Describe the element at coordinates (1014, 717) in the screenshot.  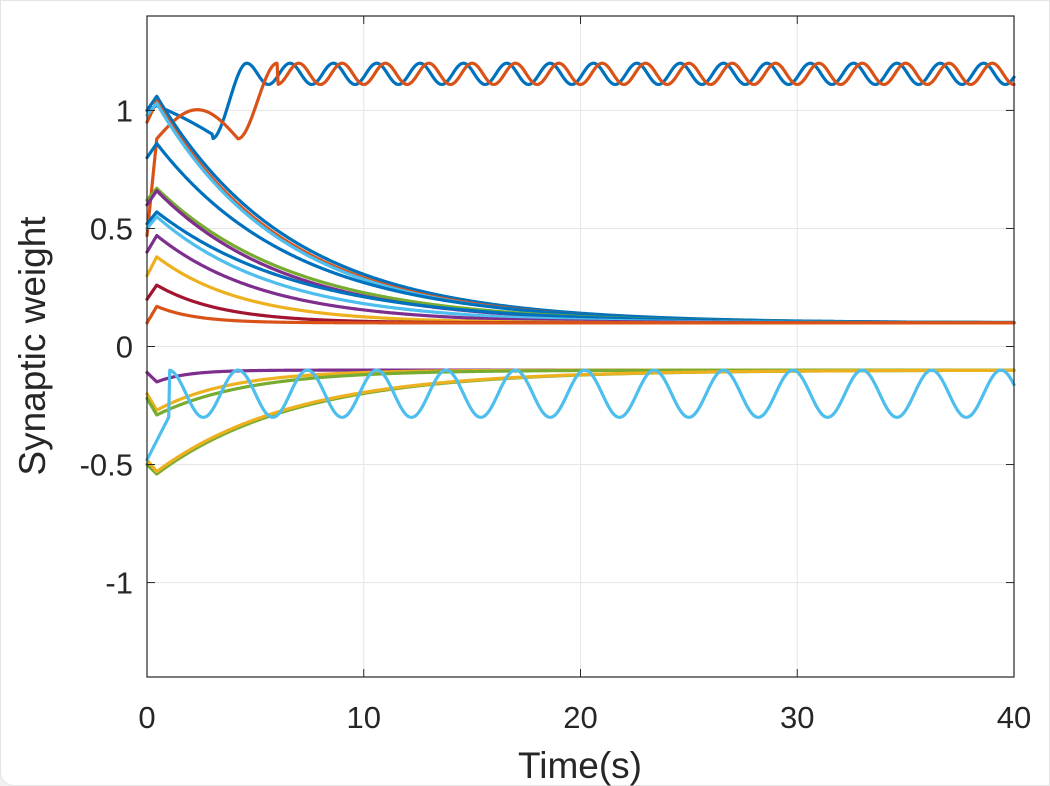
I see `x-tick-label: 40` at that location.